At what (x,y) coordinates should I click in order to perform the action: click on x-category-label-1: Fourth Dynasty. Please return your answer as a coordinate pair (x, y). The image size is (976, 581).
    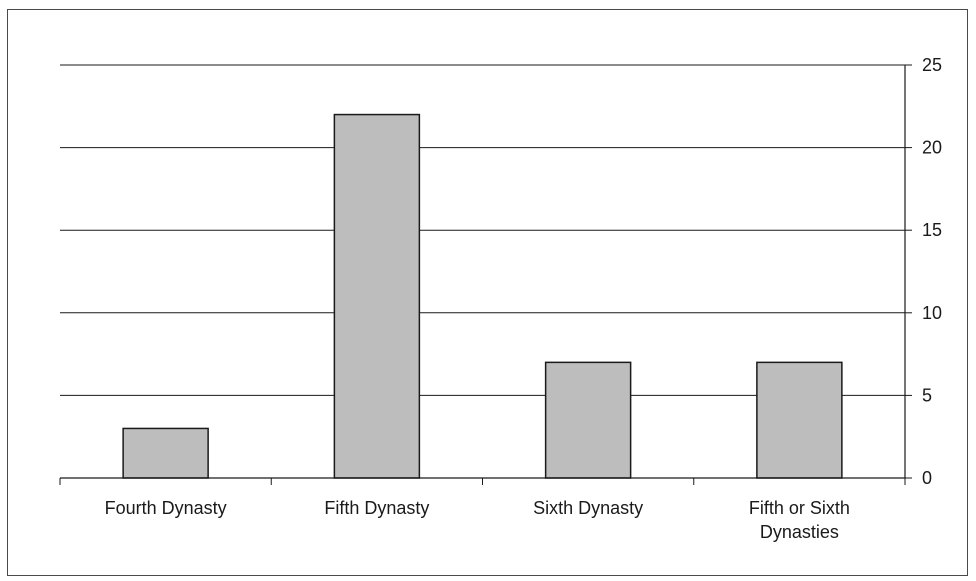
    Looking at the image, I should click on (166, 508).